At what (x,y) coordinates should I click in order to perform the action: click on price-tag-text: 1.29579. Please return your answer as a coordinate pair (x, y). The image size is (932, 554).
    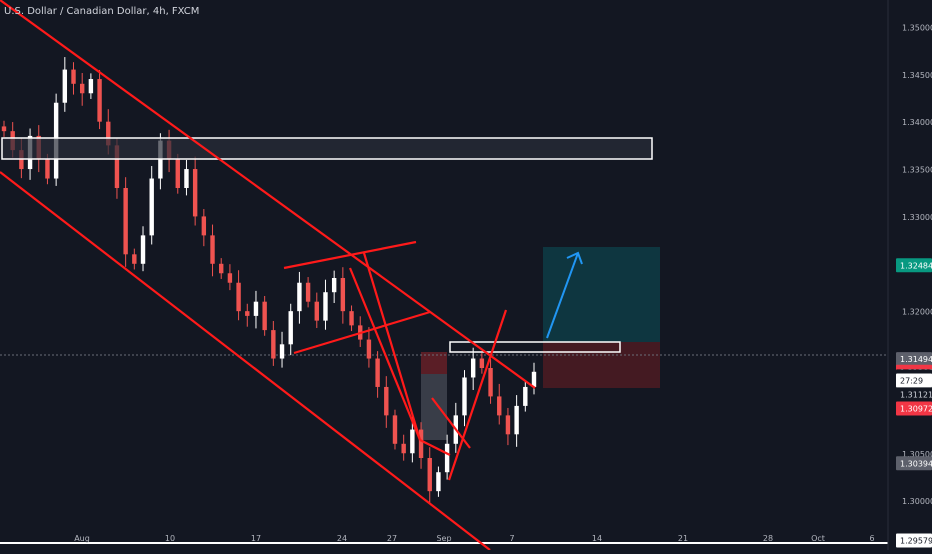
    Looking at the image, I should click on (916, 541).